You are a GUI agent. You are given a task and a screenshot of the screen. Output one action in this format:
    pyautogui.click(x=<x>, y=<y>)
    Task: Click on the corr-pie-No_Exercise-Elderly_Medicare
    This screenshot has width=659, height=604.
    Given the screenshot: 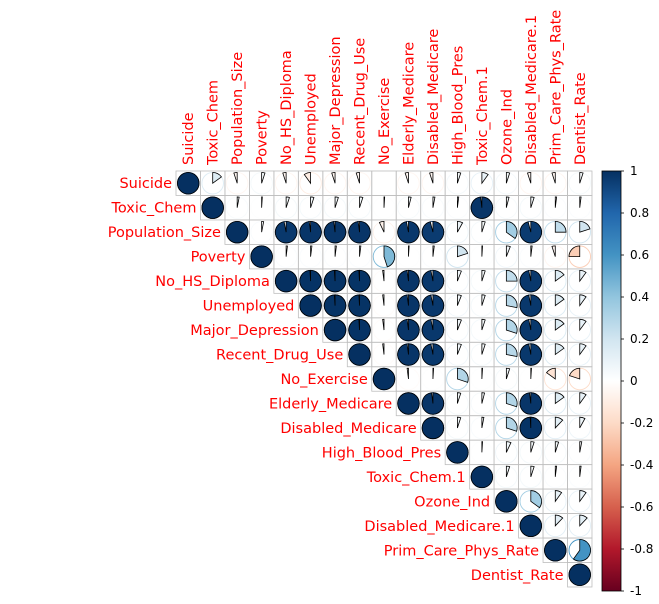 What is the action you would take?
    pyautogui.click(x=408, y=379)
    